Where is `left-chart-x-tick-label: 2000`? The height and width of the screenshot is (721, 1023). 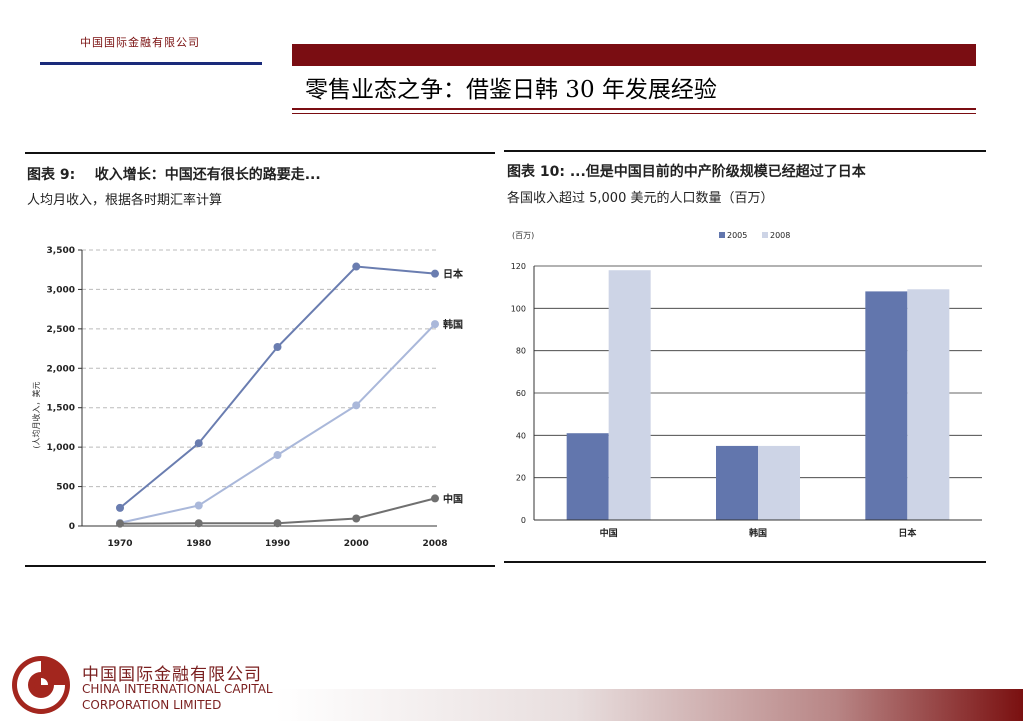
left-chart-x-tick-label: 2000 is located at coordinates (356, 544).